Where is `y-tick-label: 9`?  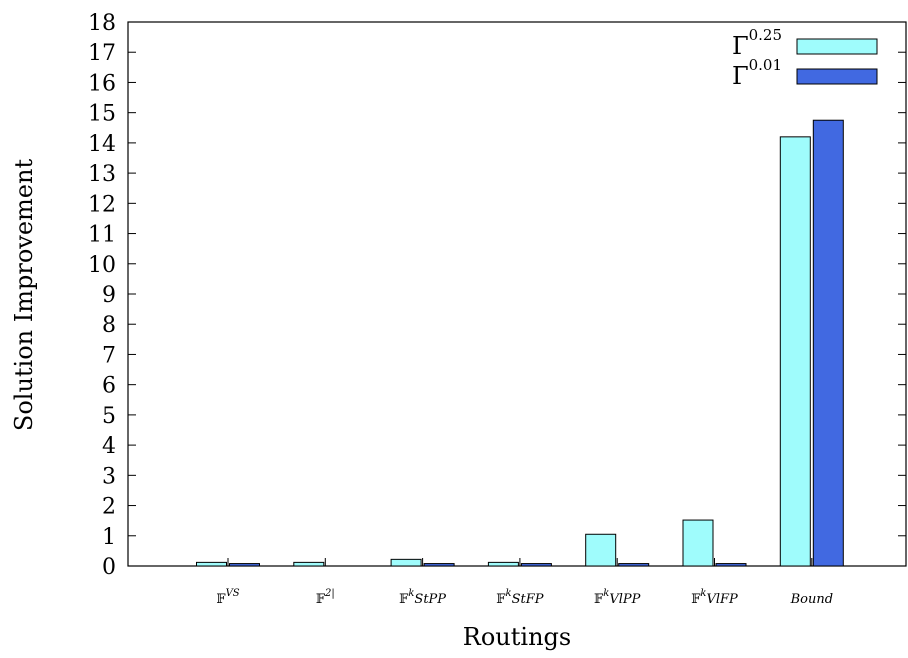 y-tick-label: 9 is located at coordinates (109, 295).